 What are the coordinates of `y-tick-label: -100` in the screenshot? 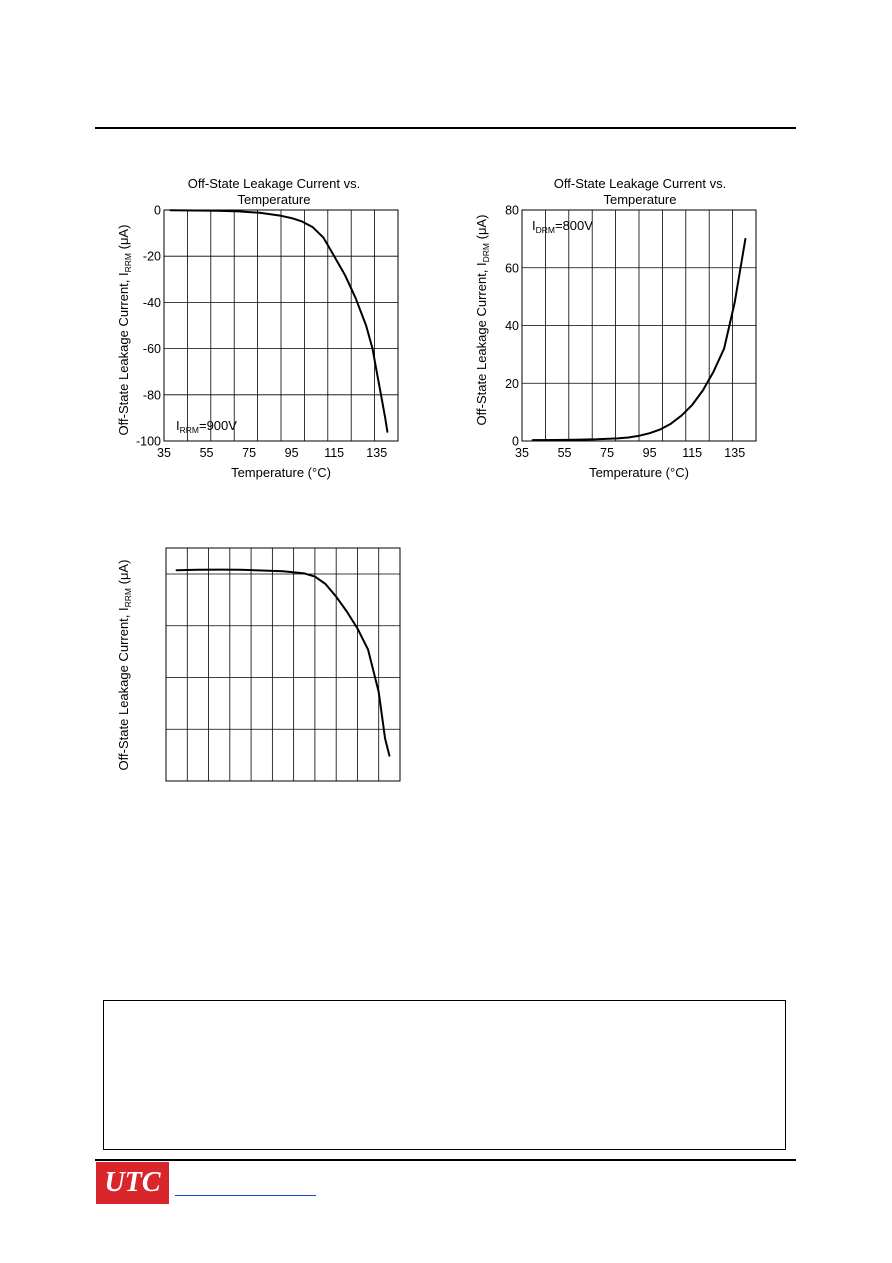 It's located at (148, 442).